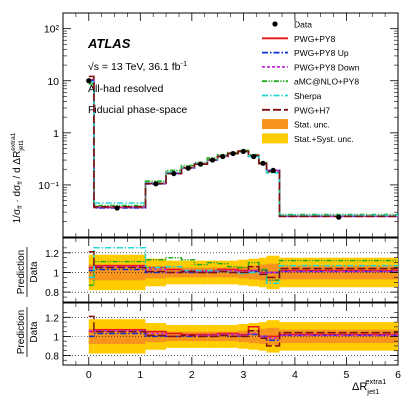 The height and width of the screenshot is (403, 415). What do you see at coordinates (295, 375) in the screenshot?
I see `x-tick-label: 4` at bounding box center [295, 375].